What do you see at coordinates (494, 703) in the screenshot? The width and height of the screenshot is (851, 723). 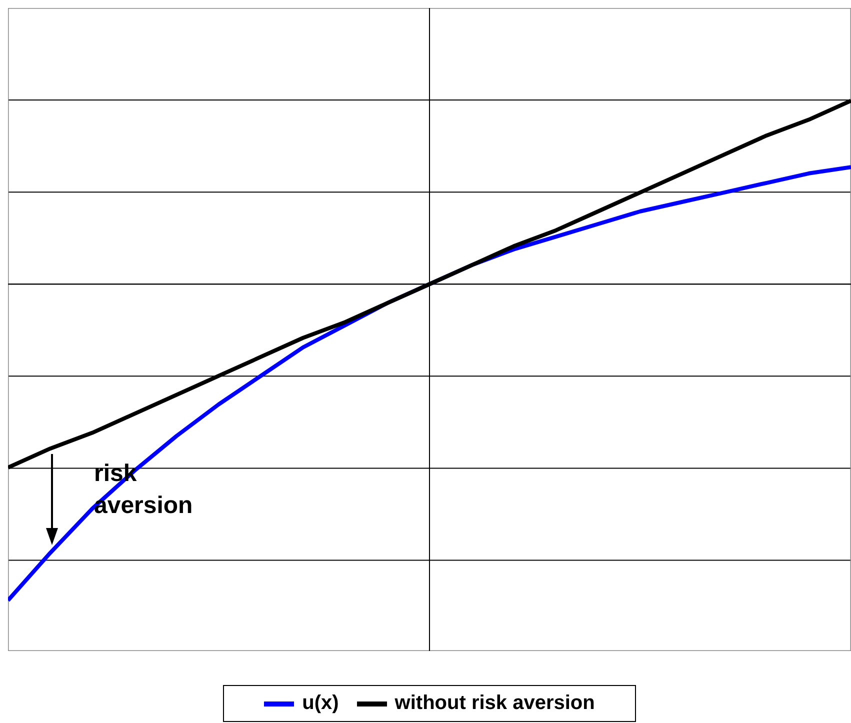 I see `legend-label: without risk aversion` at bounding box center [494, 703].